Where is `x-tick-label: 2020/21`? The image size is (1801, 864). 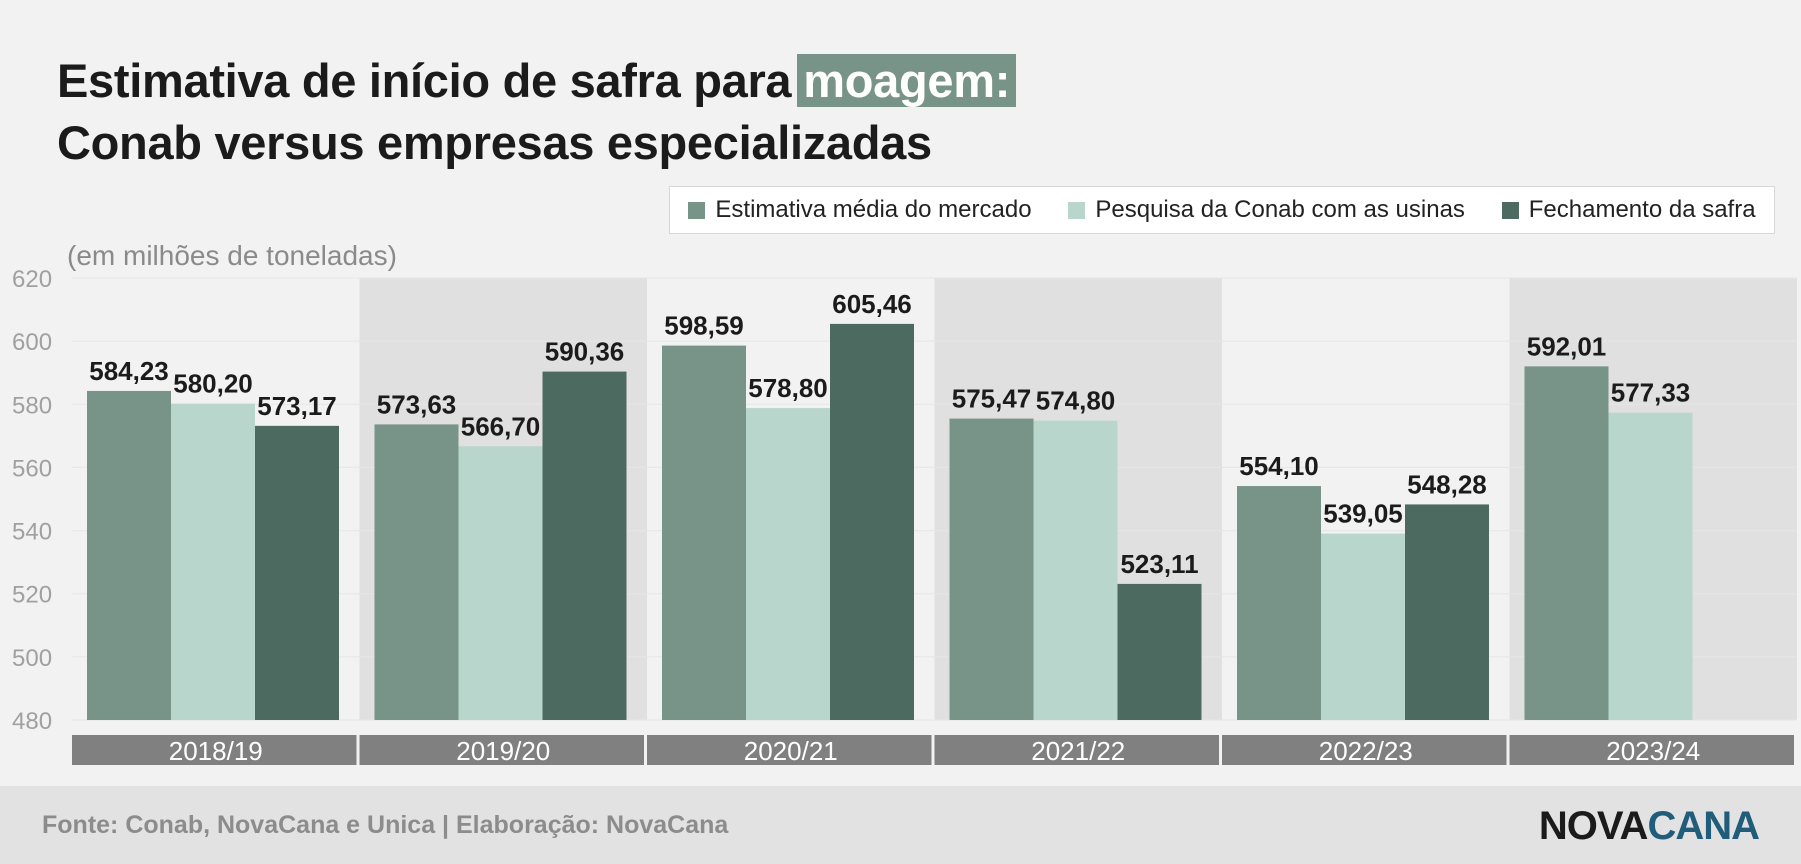 x-tick-label: 2020/21 is located at coordinates (791, 751).